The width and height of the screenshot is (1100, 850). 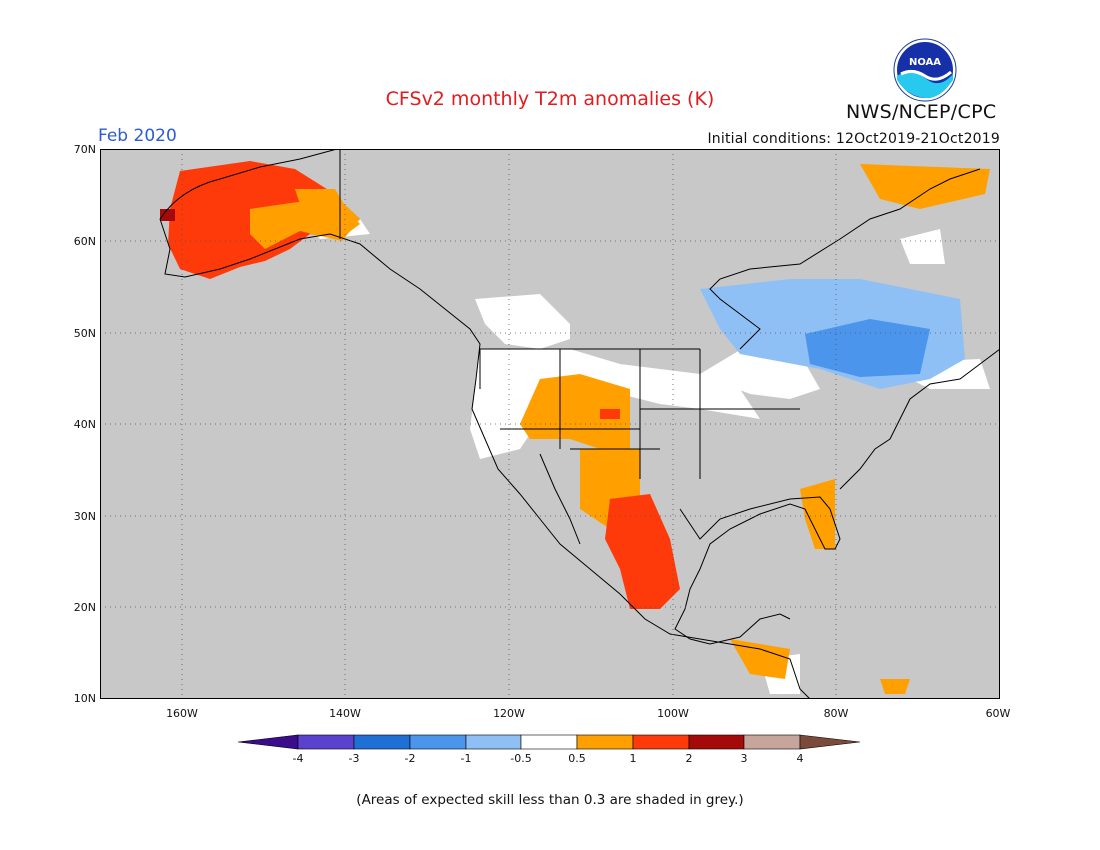 I want to click on lon-label: 80W, so click(x=836, y=713).